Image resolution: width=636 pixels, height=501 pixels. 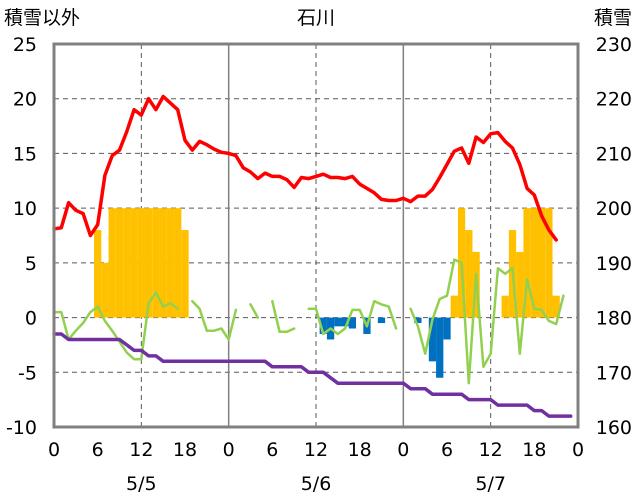 I want to click on date-labels: 5/5 5/6 5/7, so click(x=316, y=484).